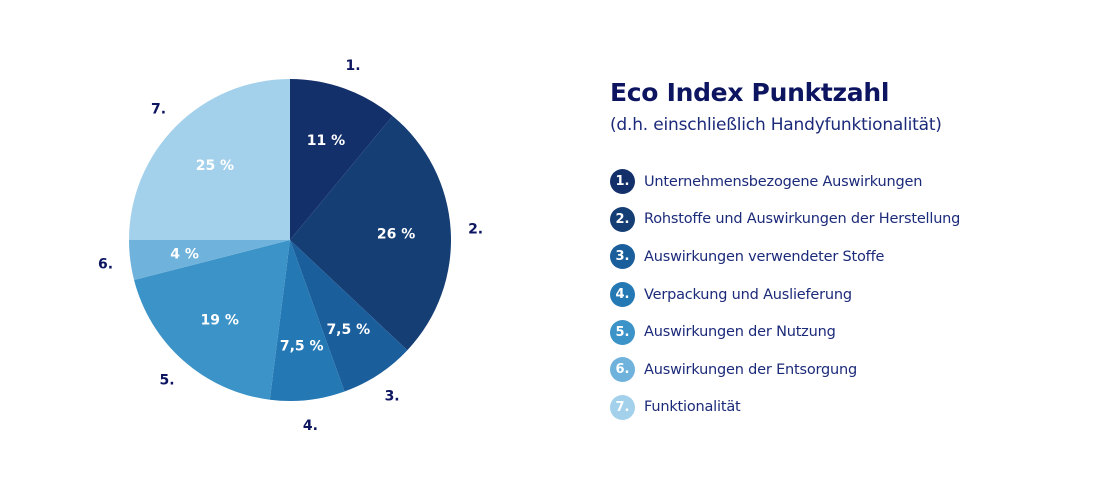 This screenshot has height=490, width=1096. Describe the element at coordinates (845, 332) in the screenshot. I see `legend-item: 5. Auswirkungen der Nutzung` at that location.